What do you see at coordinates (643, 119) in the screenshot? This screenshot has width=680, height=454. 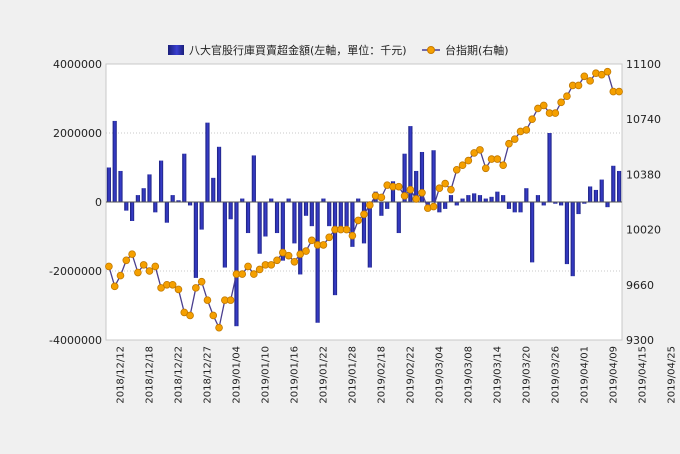 I see `right-tick-label: 10740` at bounding box center [643, 119].